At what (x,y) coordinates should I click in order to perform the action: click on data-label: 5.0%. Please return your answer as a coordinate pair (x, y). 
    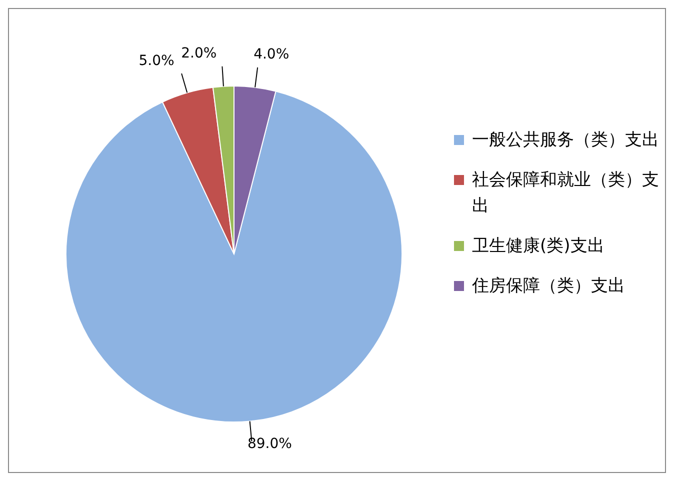
    Looking at the image, I should click on (156, 60).